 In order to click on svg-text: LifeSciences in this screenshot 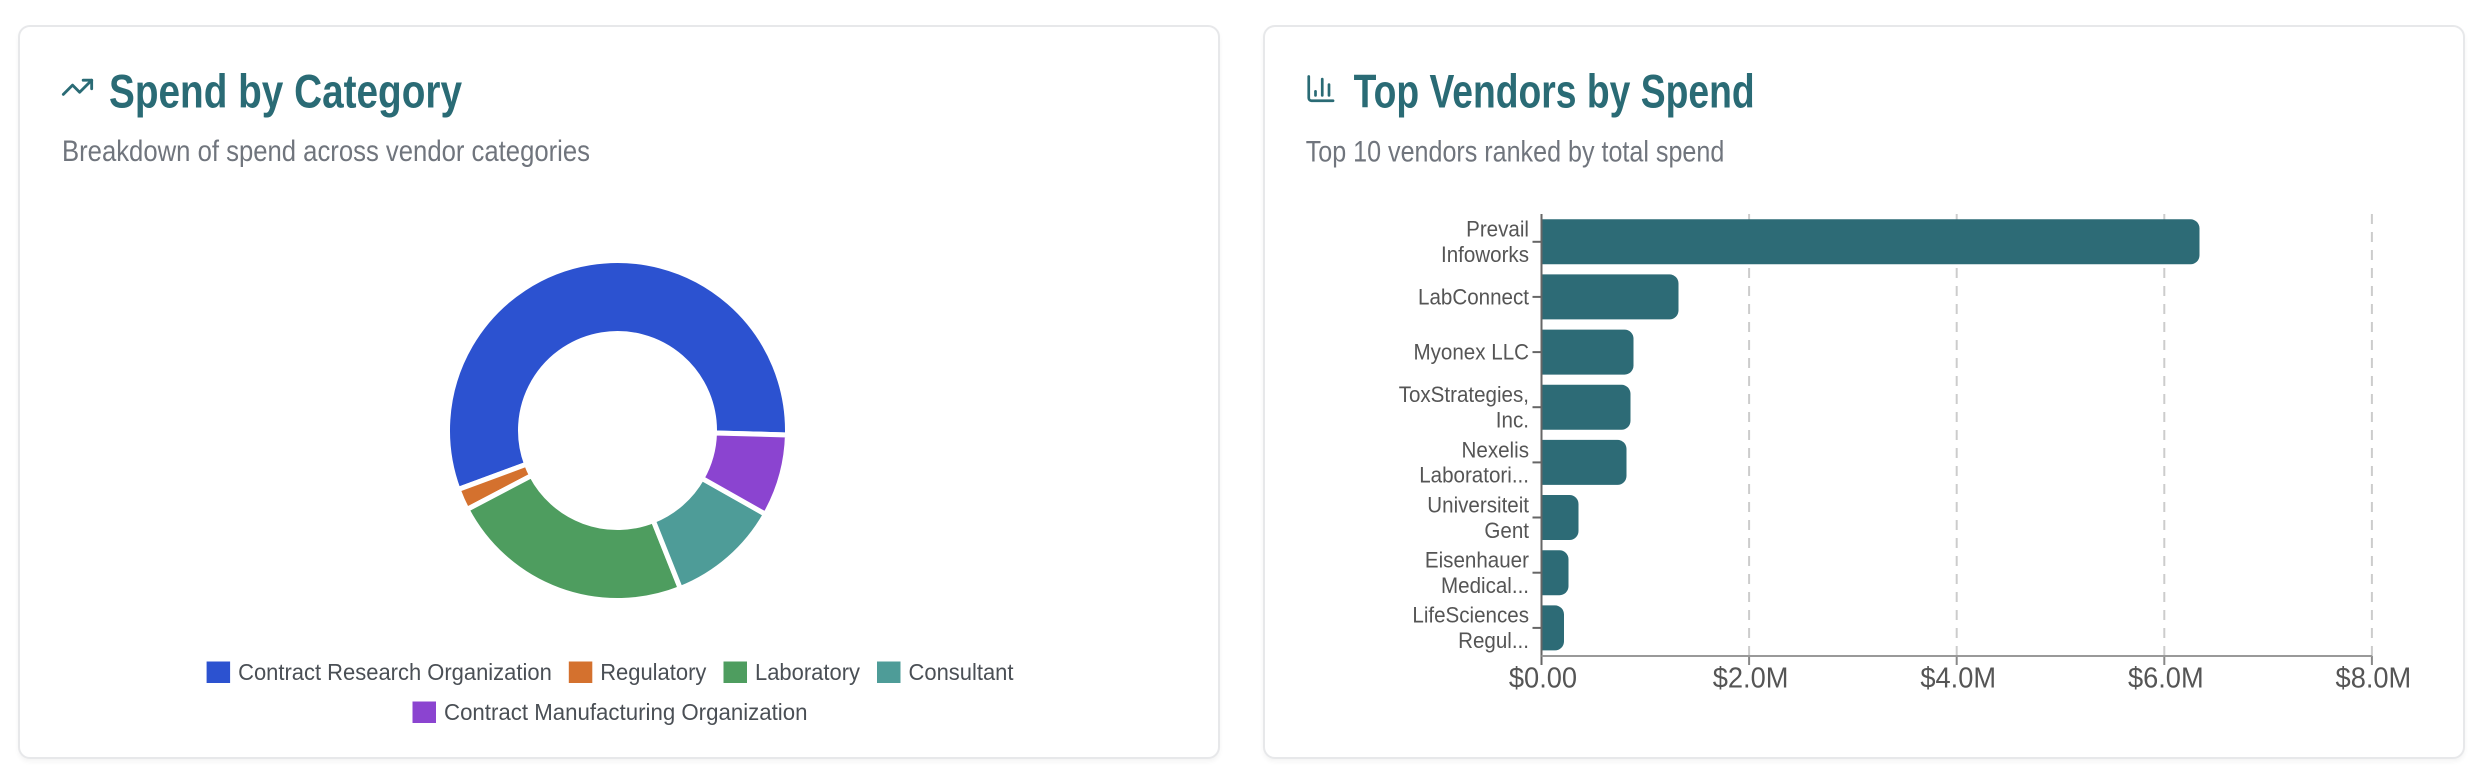, I will do `click(1470, 615)`.